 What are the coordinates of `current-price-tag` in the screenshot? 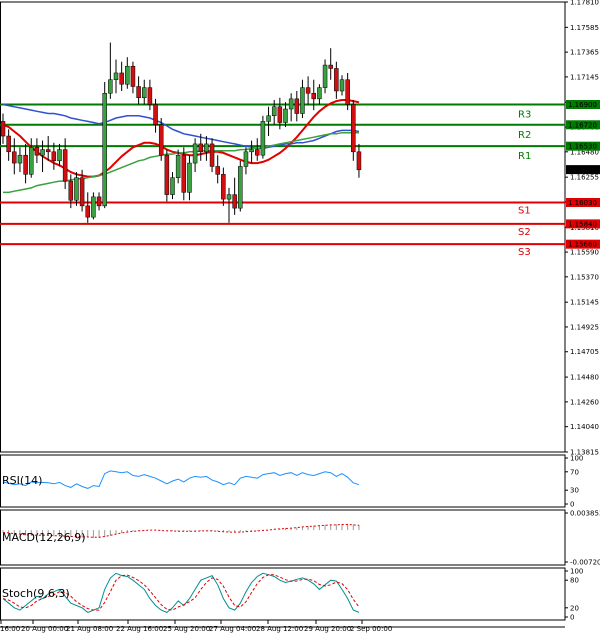 It's located at (583, 170).